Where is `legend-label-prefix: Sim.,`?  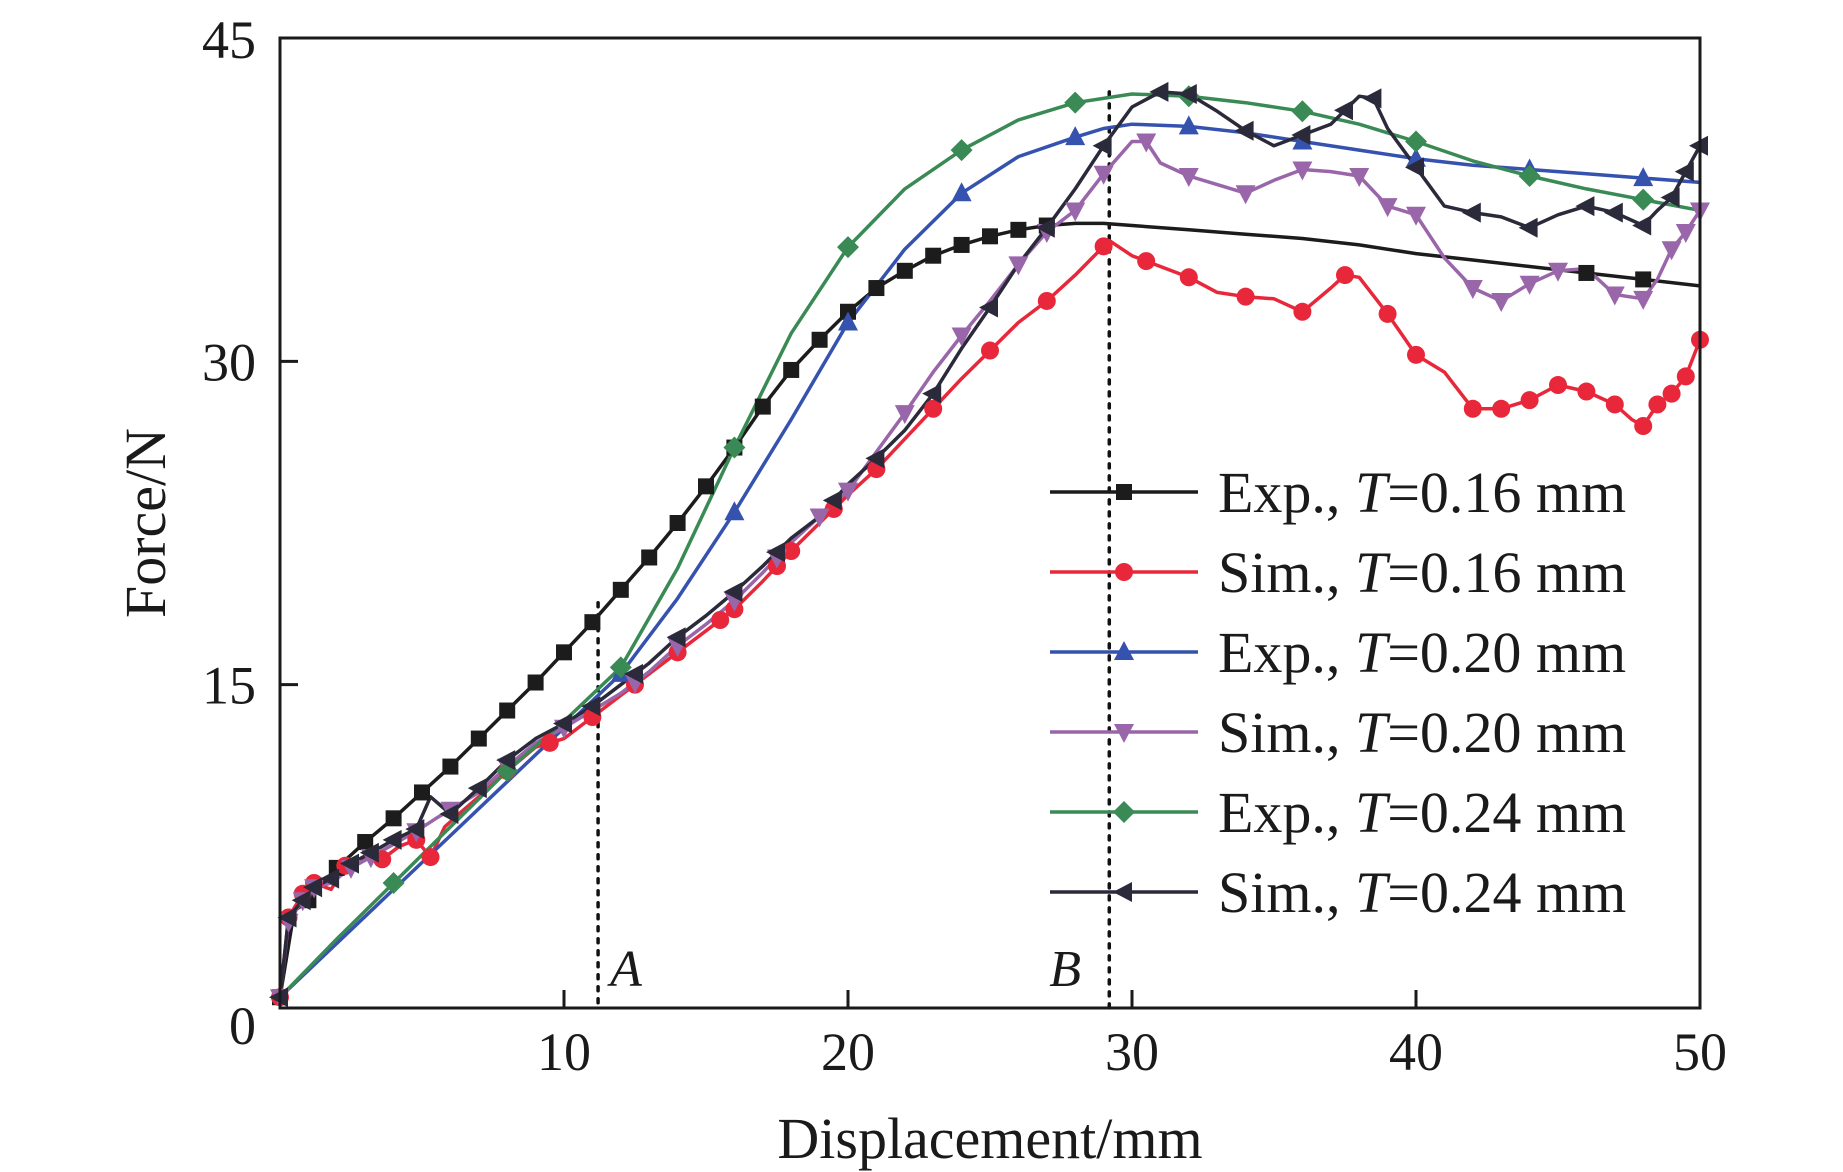
legend-label-prefix: Sim., is located at coordinates (1286, 572).